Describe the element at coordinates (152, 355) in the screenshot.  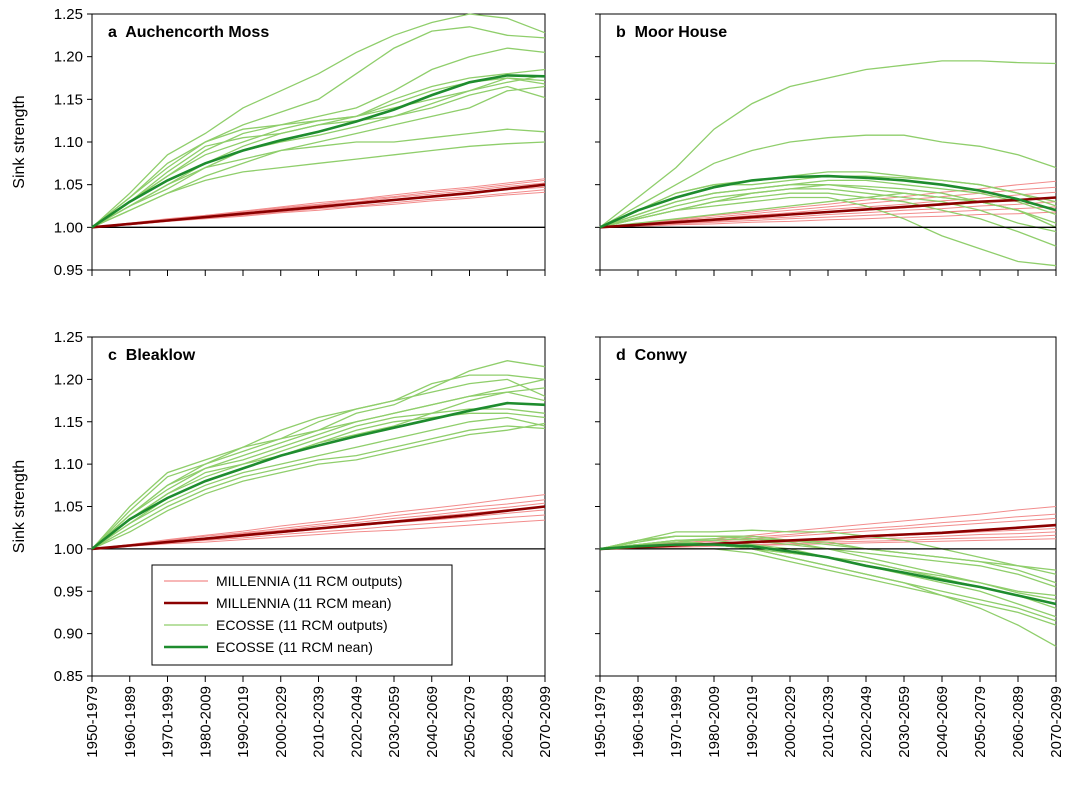
I see `panel-title: c Bleaklow` at that location.